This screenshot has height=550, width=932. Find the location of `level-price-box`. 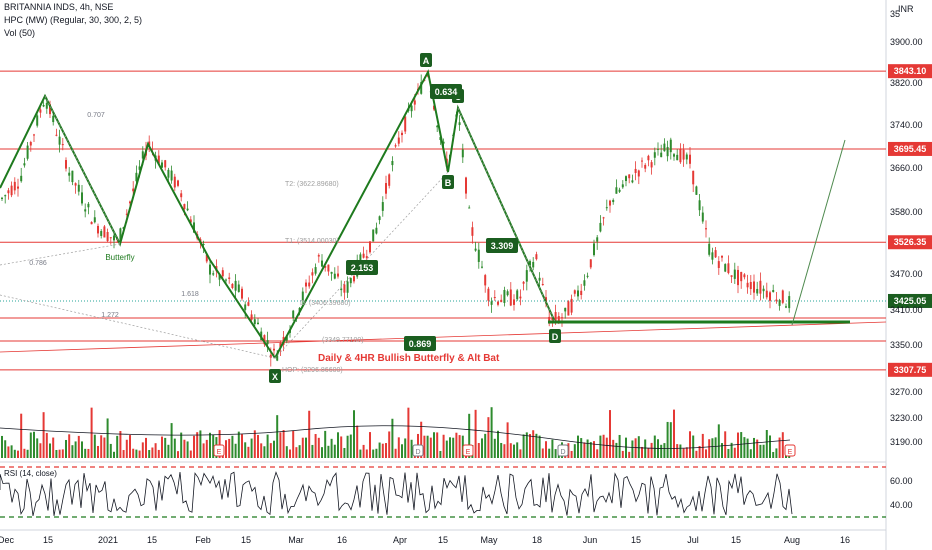

level-price-box is located at coordinates (910, 71).